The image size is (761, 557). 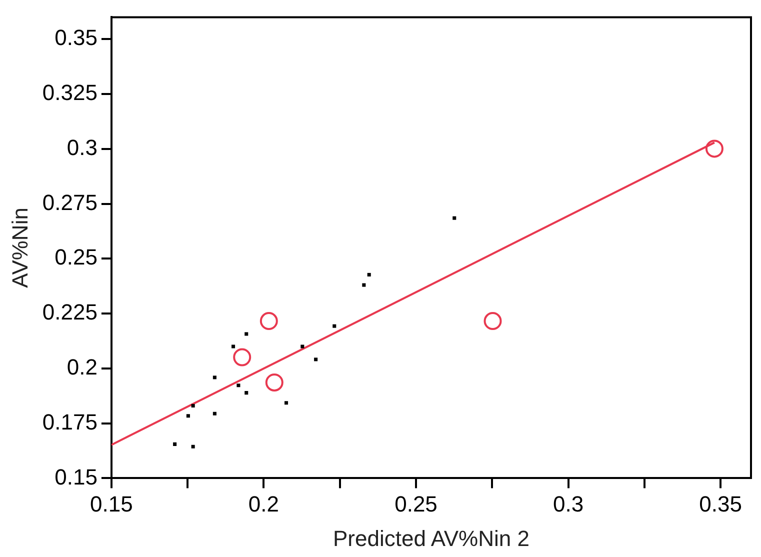 What do you see at coordinates (416, 503) in the screenshot?
I see `x-tick-label: 0.25` at bounding box center [416, 503].